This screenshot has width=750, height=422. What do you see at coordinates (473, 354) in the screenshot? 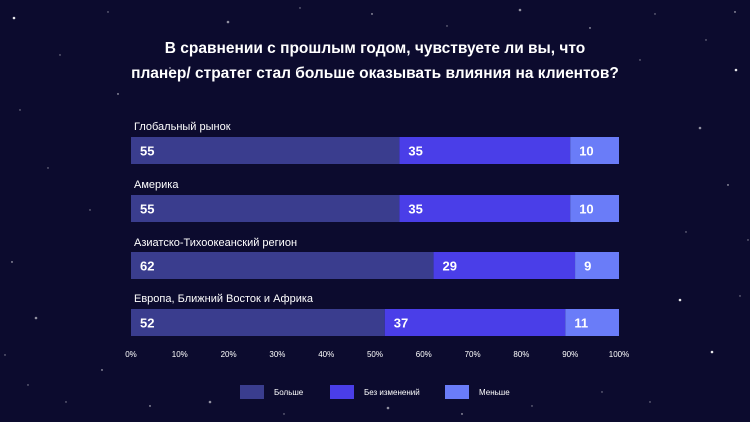
I see `x-tick-label: 70%` at bounding box center [473, 354].